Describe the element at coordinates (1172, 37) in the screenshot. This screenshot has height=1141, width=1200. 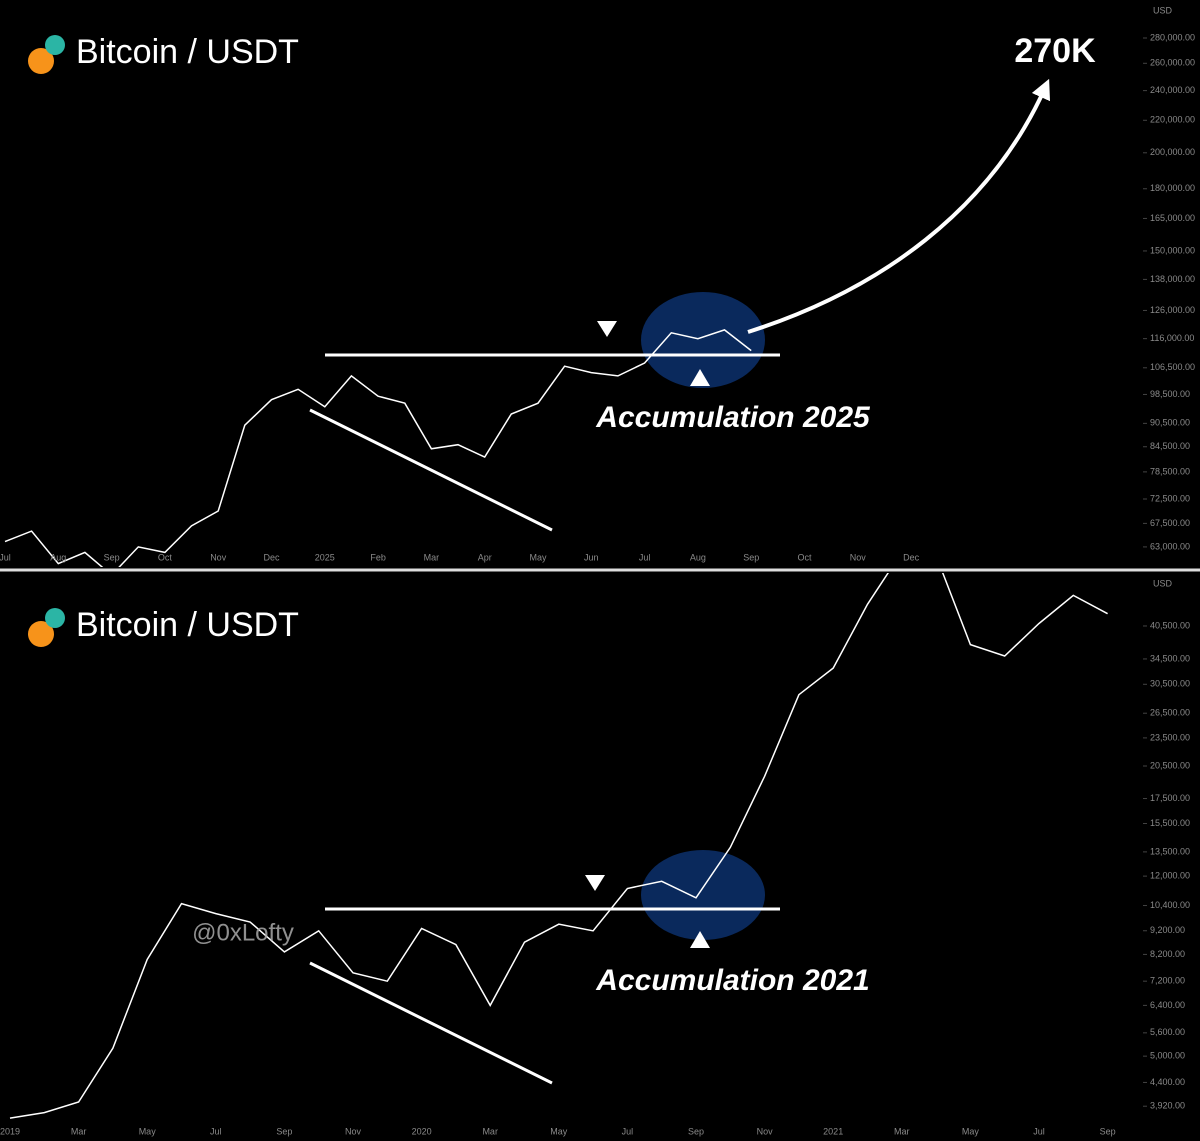
I see `y-tick-label: 280,000.00` at that location.